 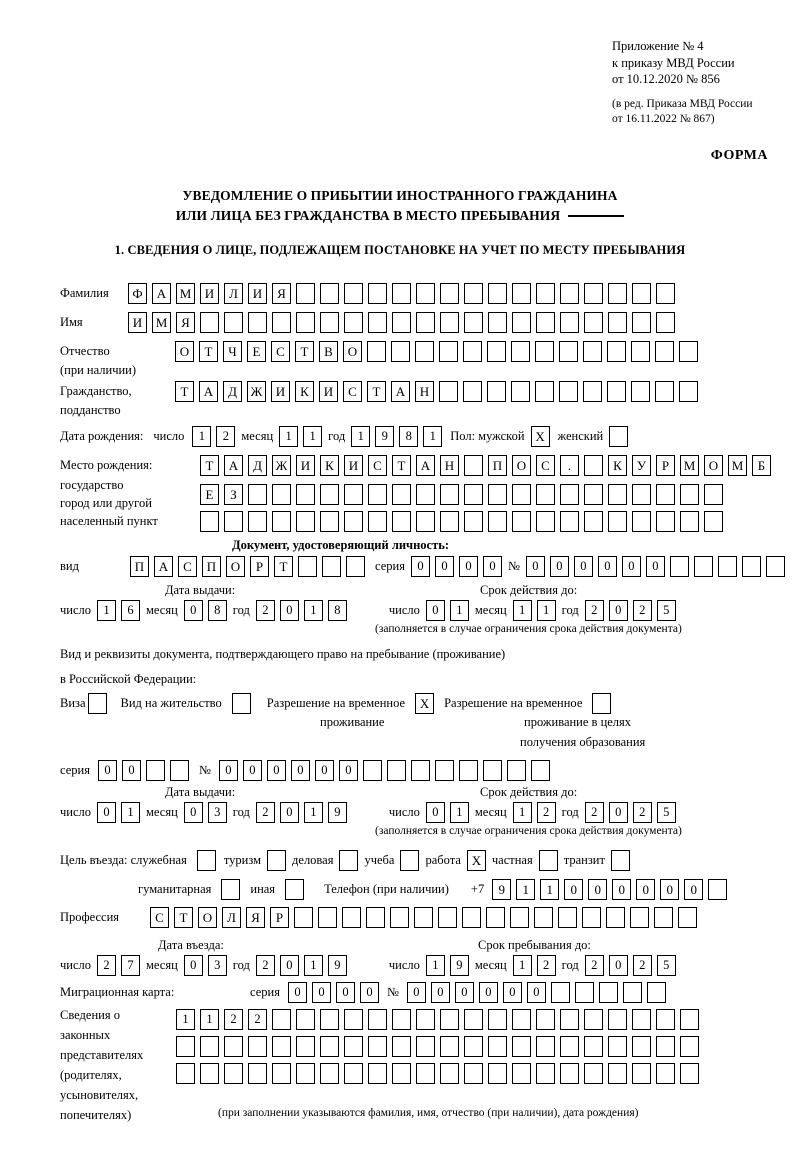 I want to click on char-cell: 1, so click(x=361, y=436).